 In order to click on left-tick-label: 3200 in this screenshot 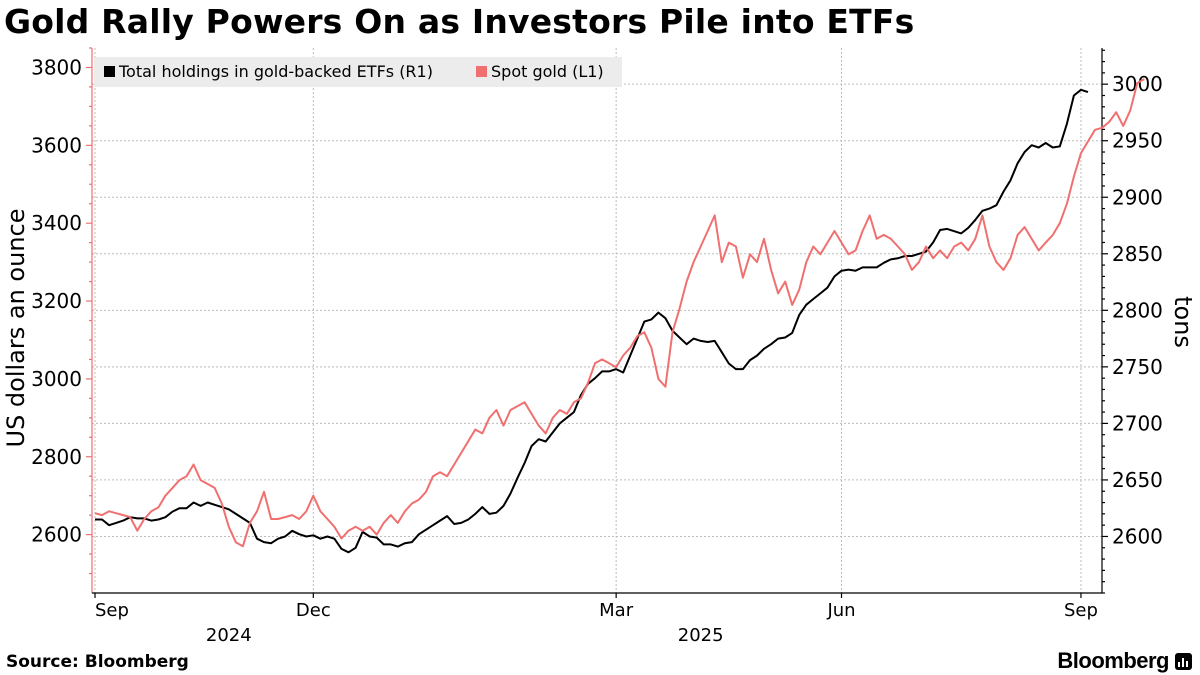, I will do `click(56, 301)`.